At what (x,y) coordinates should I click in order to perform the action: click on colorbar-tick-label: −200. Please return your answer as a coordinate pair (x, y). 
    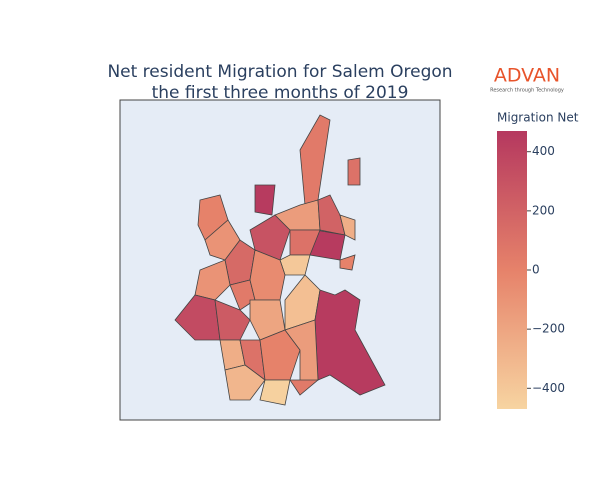
    Looking at the image, I should click on (548, 329).